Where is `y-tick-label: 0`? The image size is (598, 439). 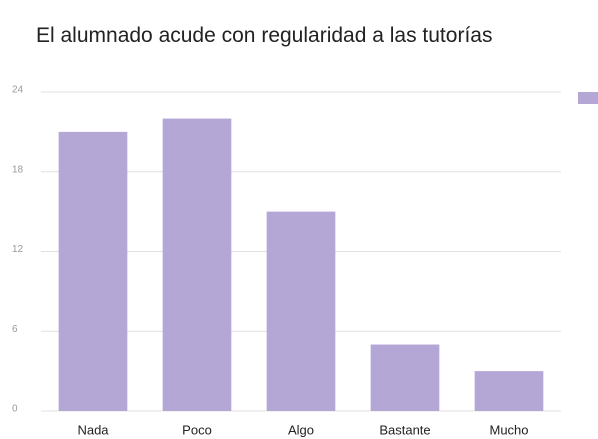
y-tick-label: 0 is located at coordinates (15, 409).